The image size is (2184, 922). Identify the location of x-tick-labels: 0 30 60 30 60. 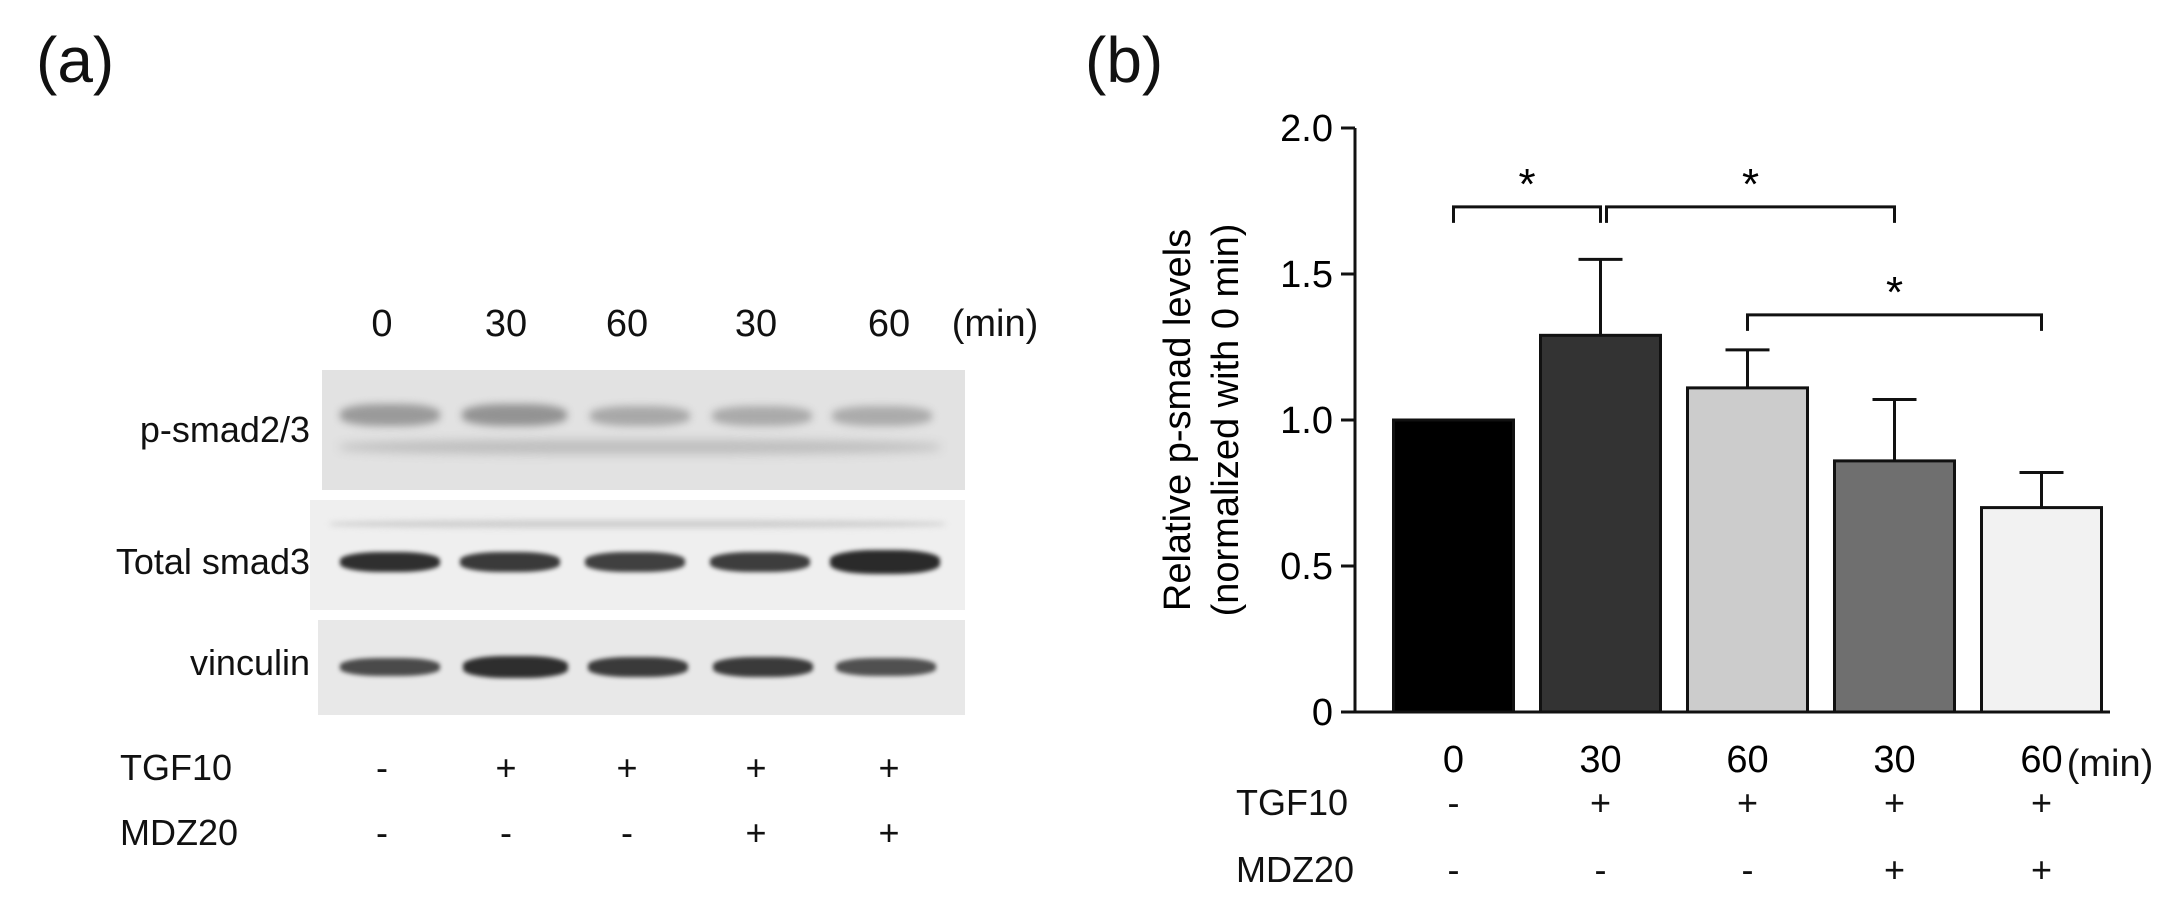
(1753, 760).